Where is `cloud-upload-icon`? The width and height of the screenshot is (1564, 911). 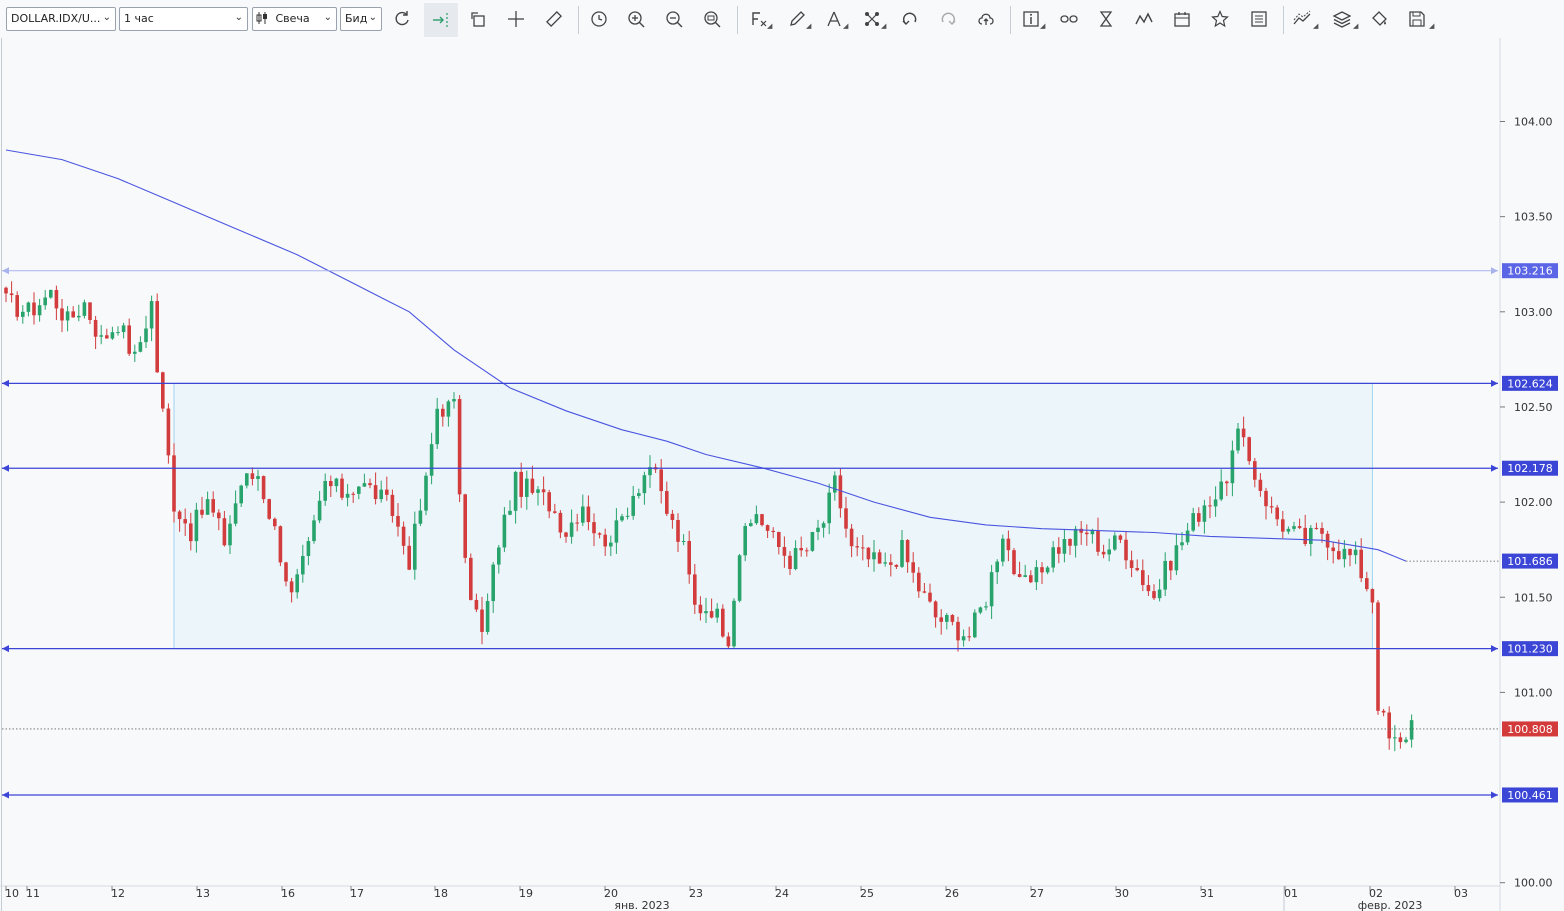
cloud-upload-icon is located at coordinates (986, 19).